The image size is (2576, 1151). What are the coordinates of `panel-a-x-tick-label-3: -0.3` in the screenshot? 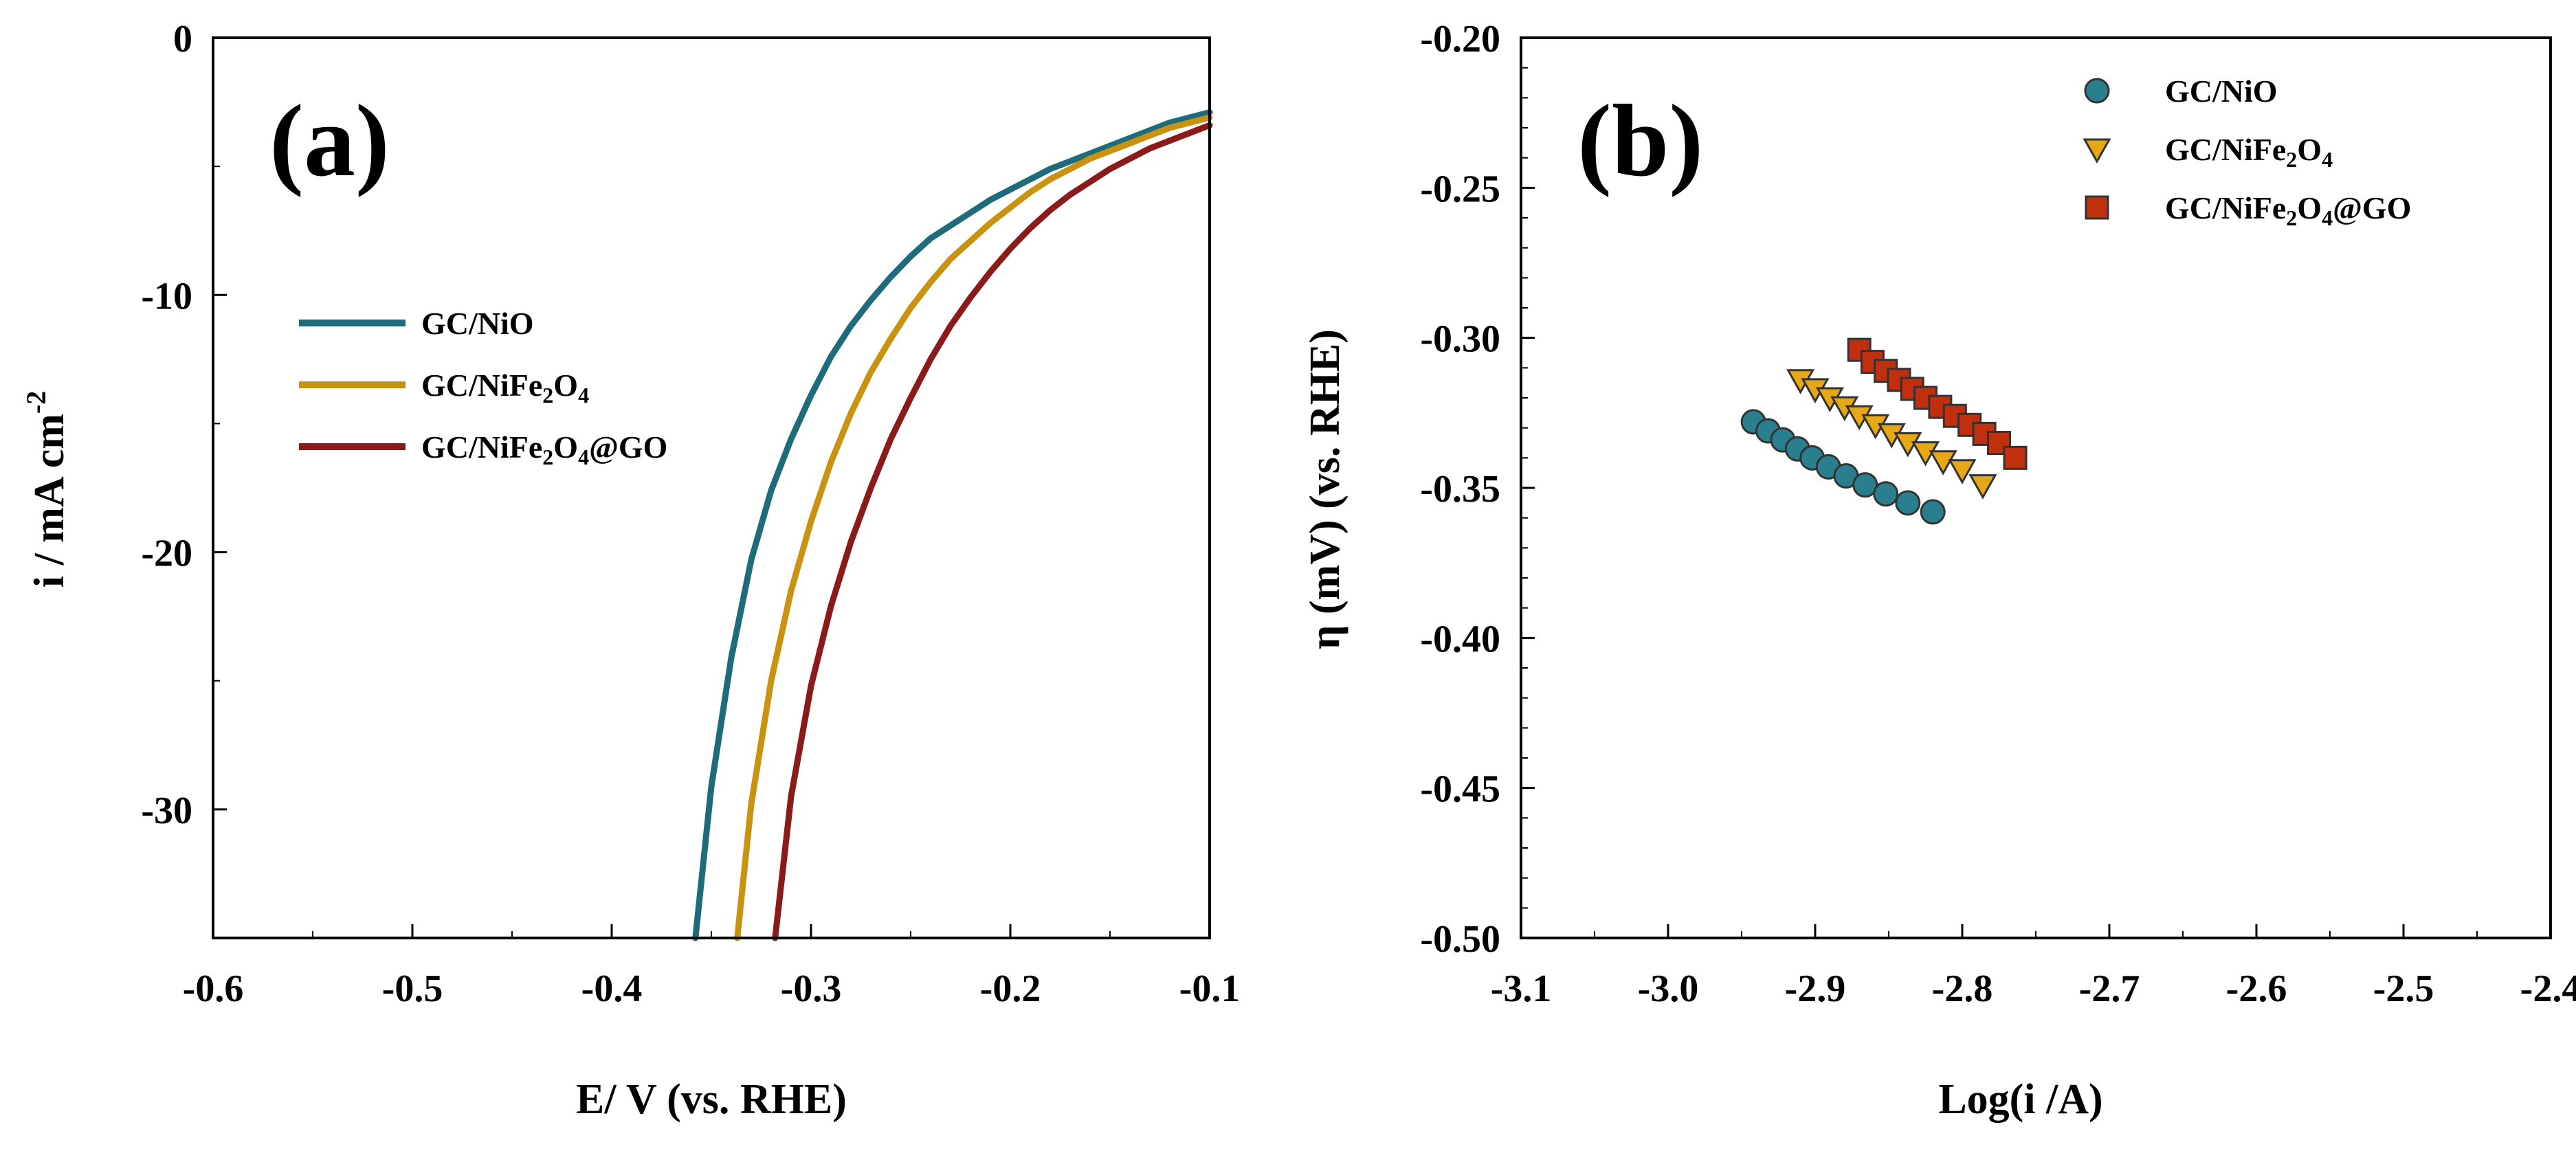 It's located at (811, 989).